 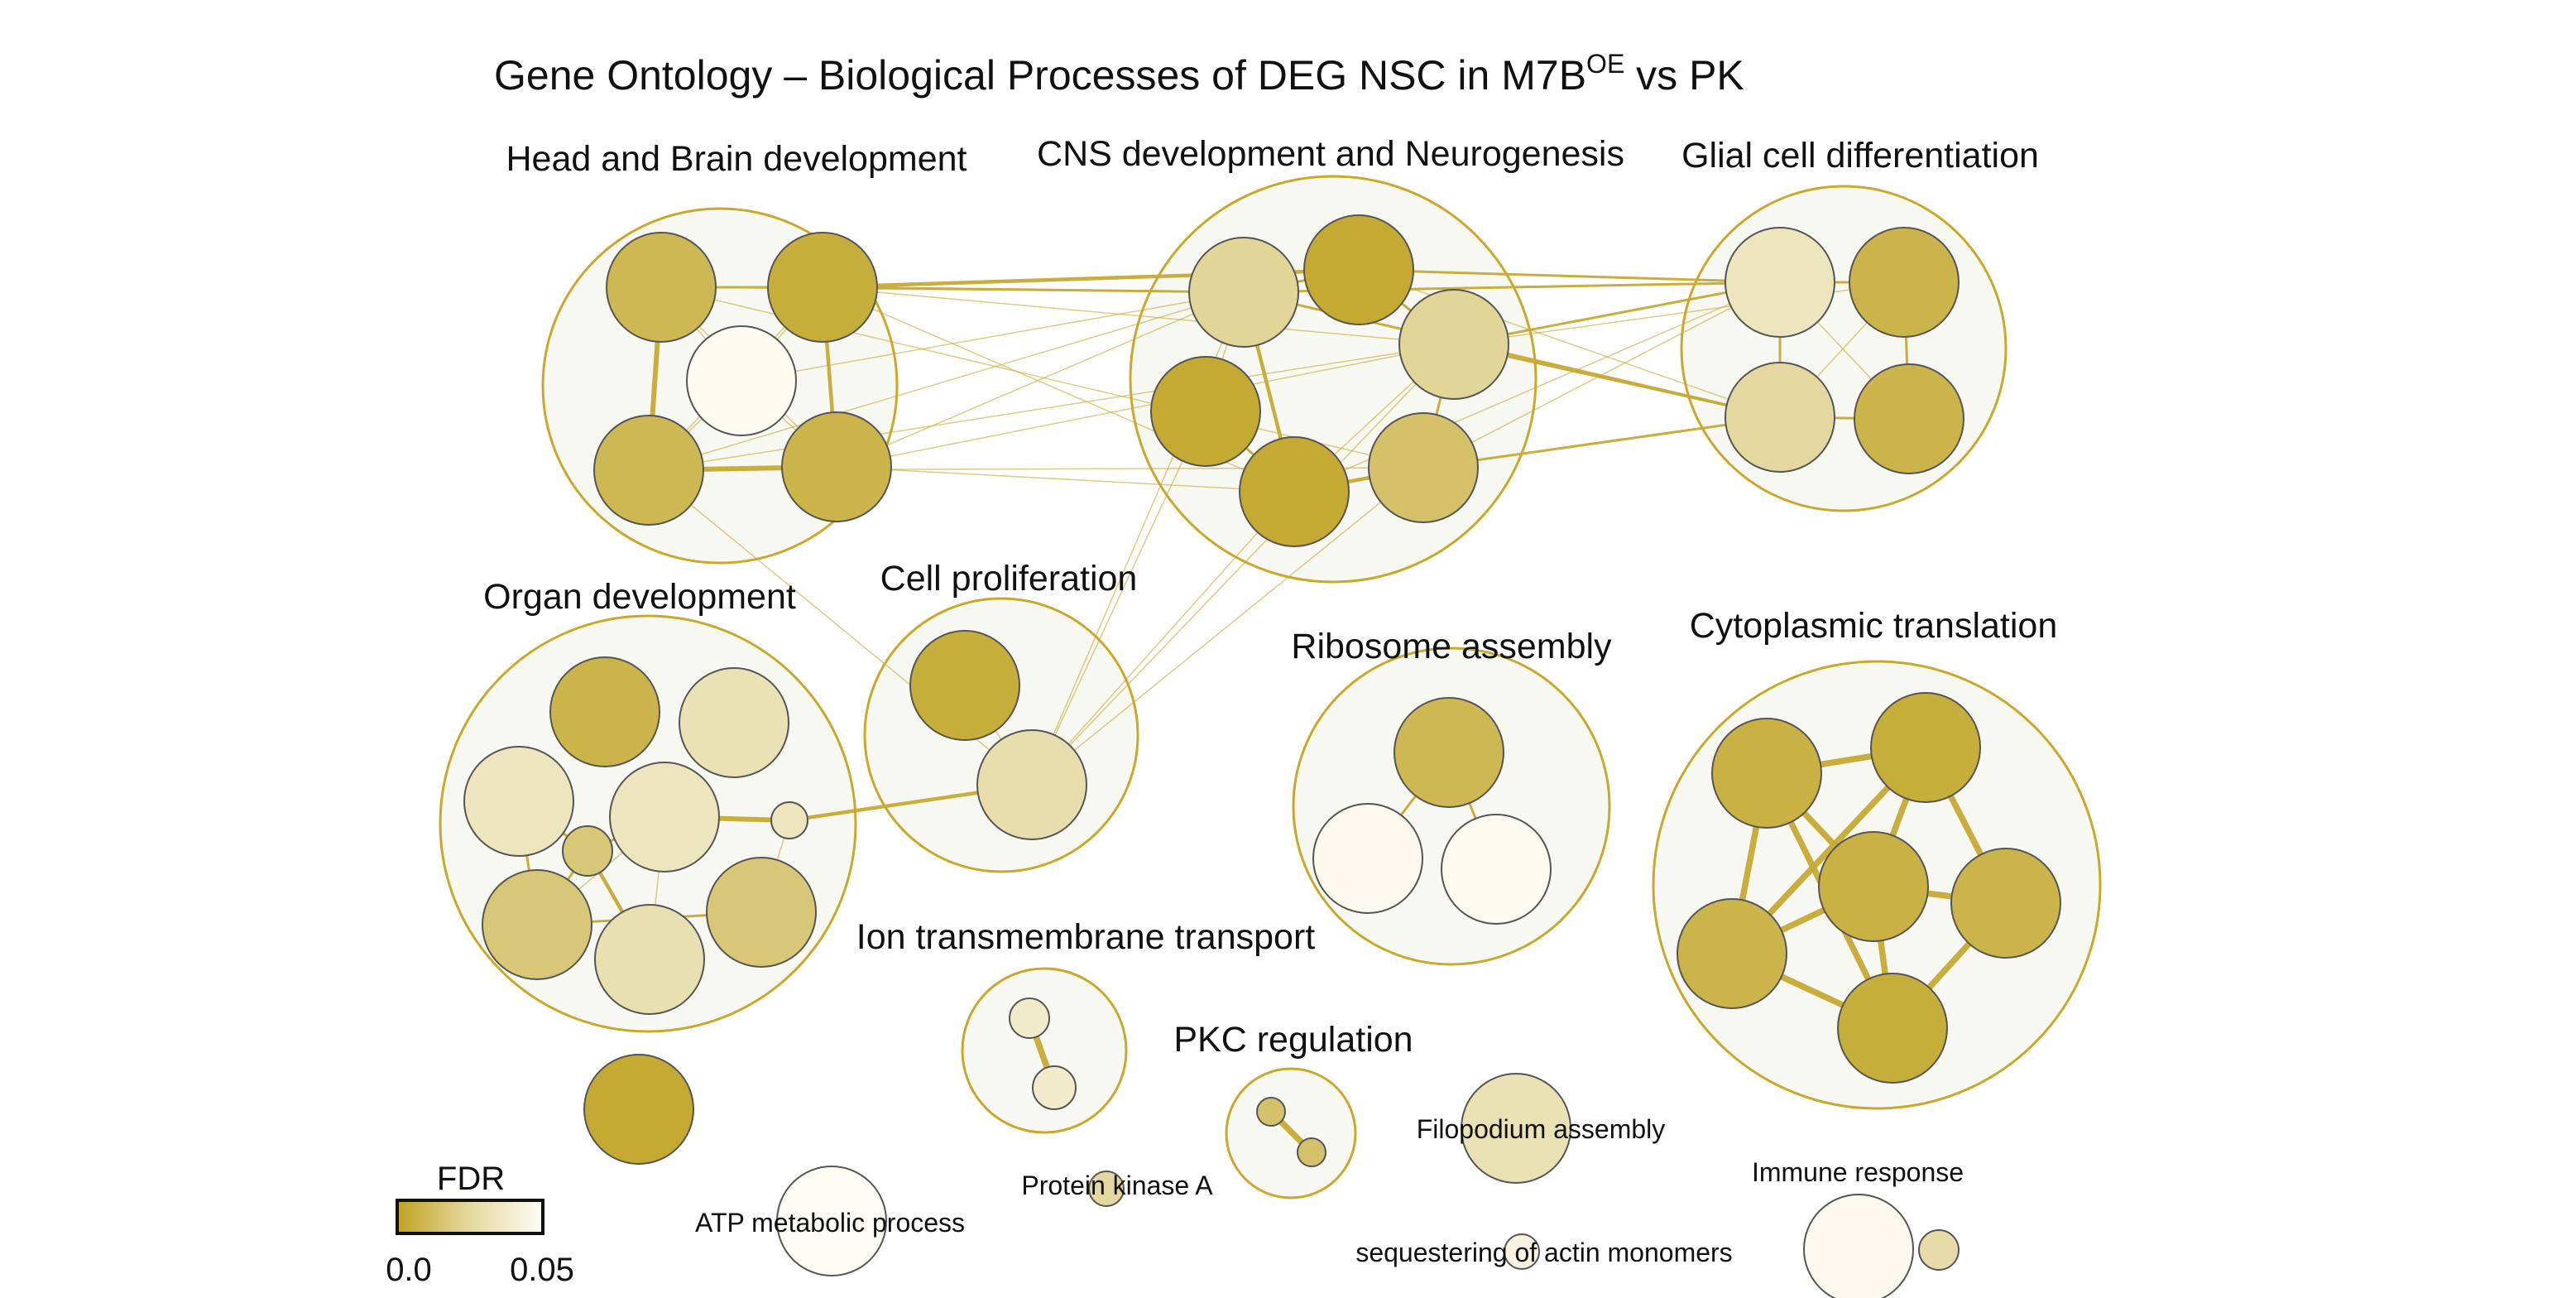 I want to click on node-unlabeled-single, so click(x=639, y=1109).